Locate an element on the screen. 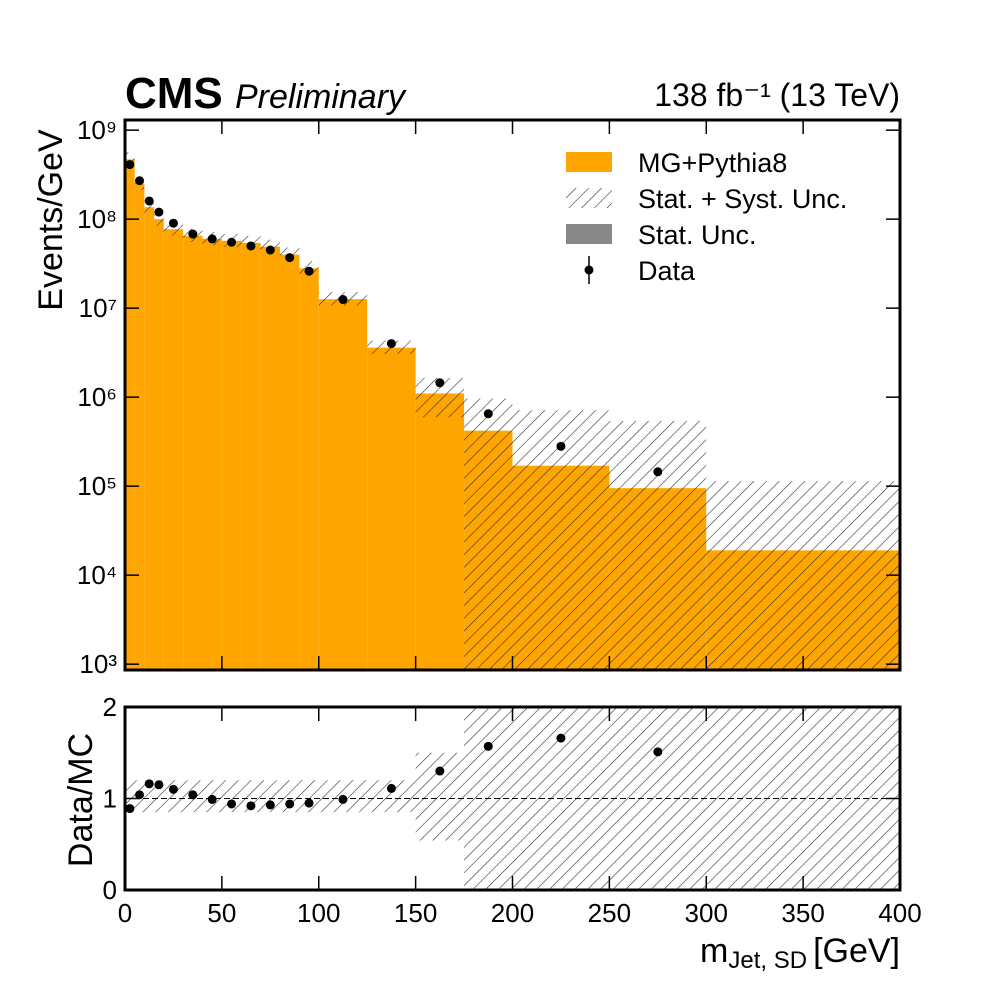  x-tick-label: 50 is located at coordinates (221, 913).